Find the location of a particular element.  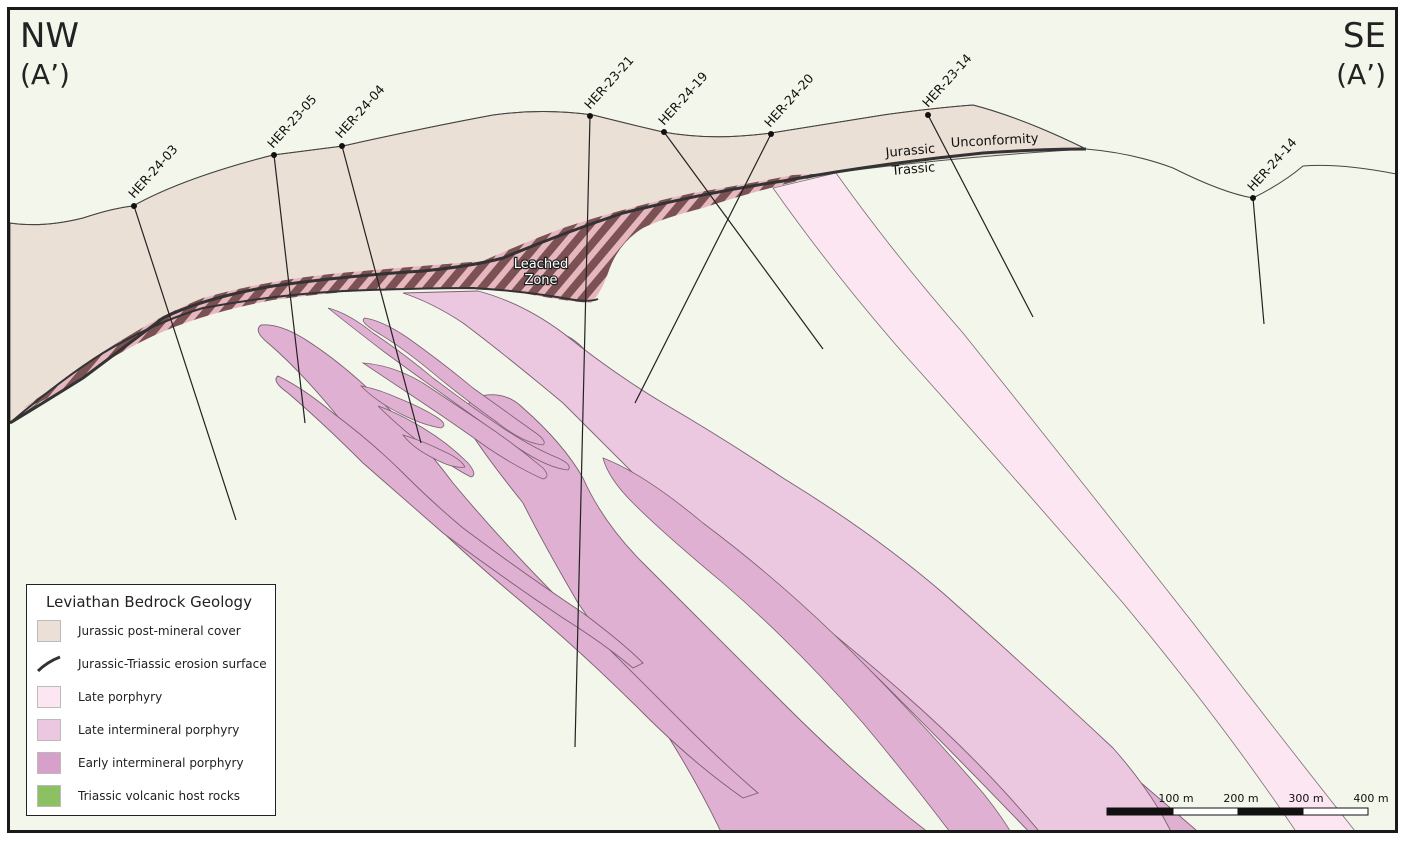

leached-zone-base is located at coordinates (304, 355).